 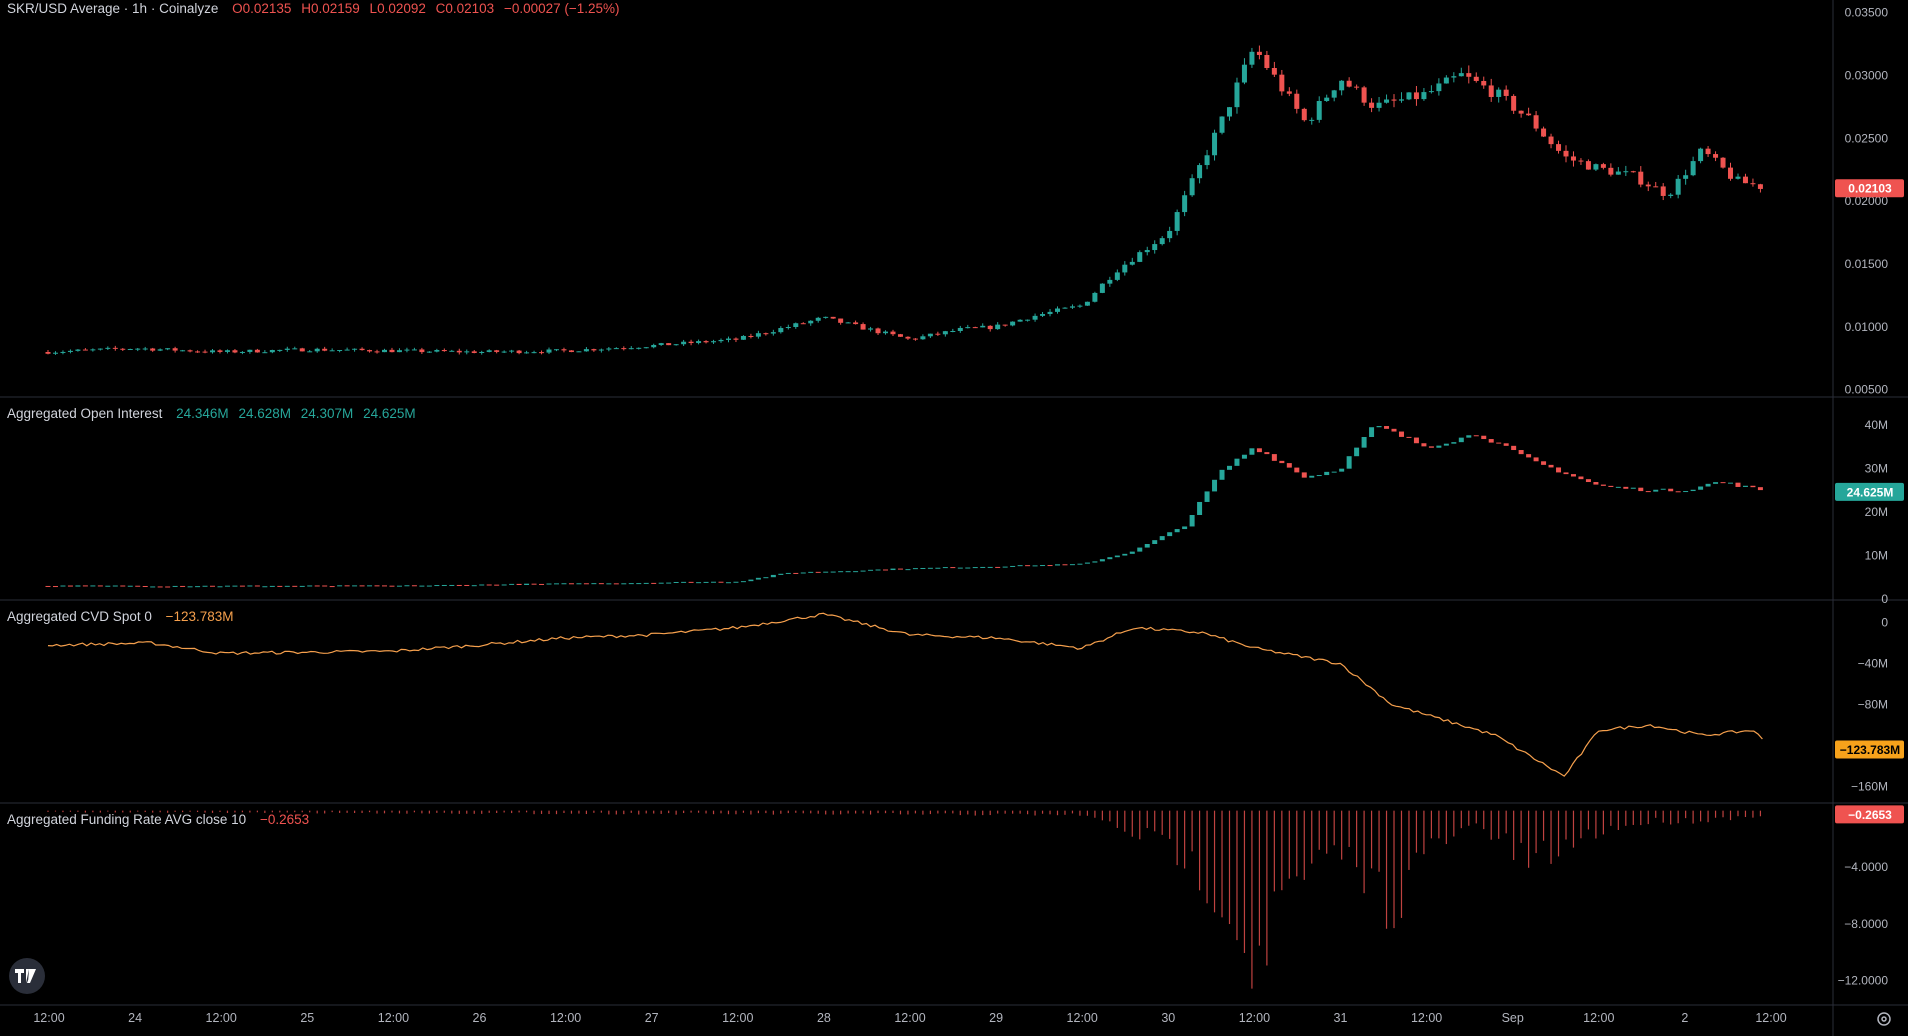 I want to click on tradingview-logo, so click(x=27, y=976).